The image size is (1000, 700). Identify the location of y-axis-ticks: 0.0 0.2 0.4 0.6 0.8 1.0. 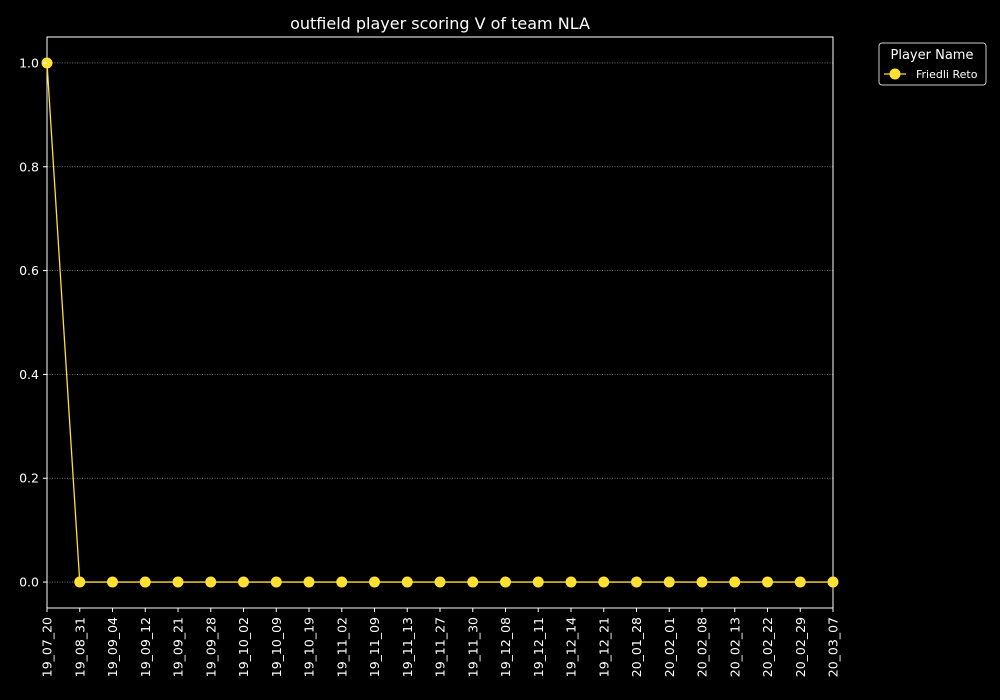
(33, 322).